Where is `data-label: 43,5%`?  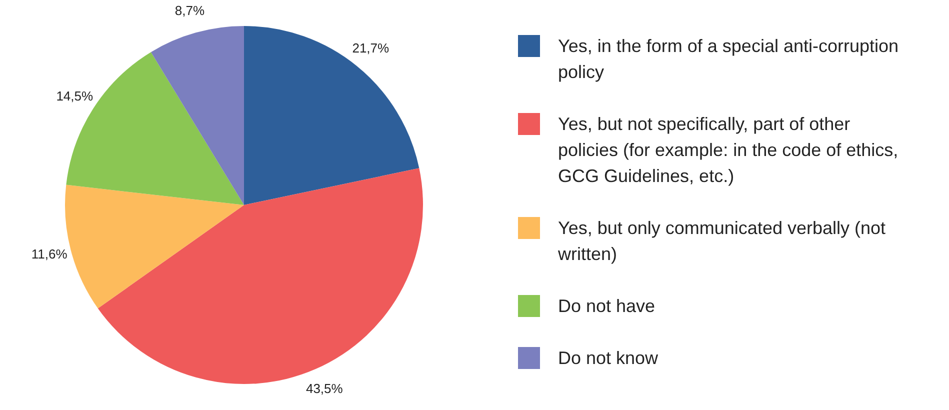 data-label: 43,5% is located at coordinates (325, 388).